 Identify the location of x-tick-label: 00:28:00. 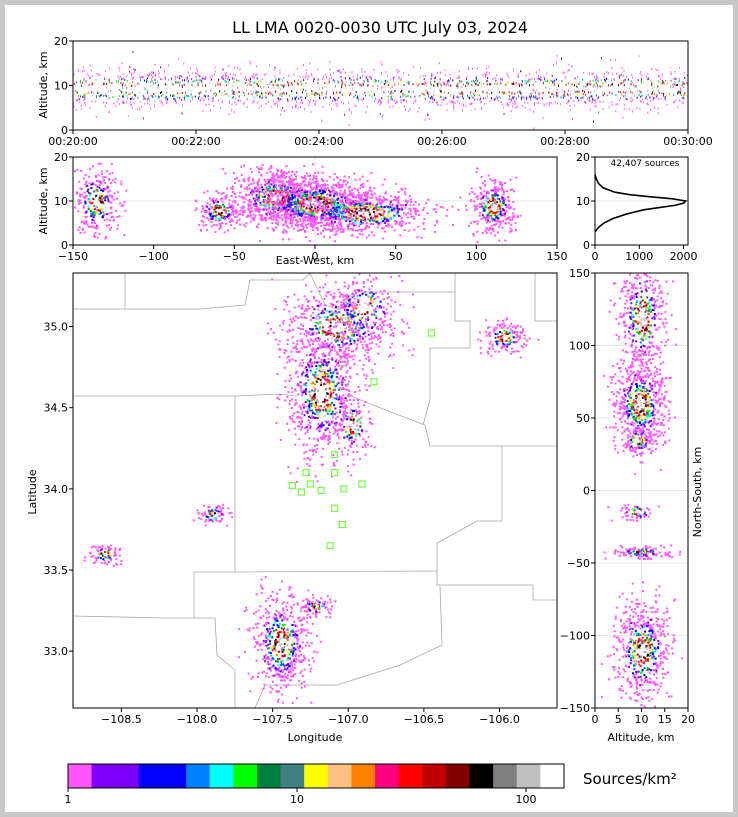
(564, 141).